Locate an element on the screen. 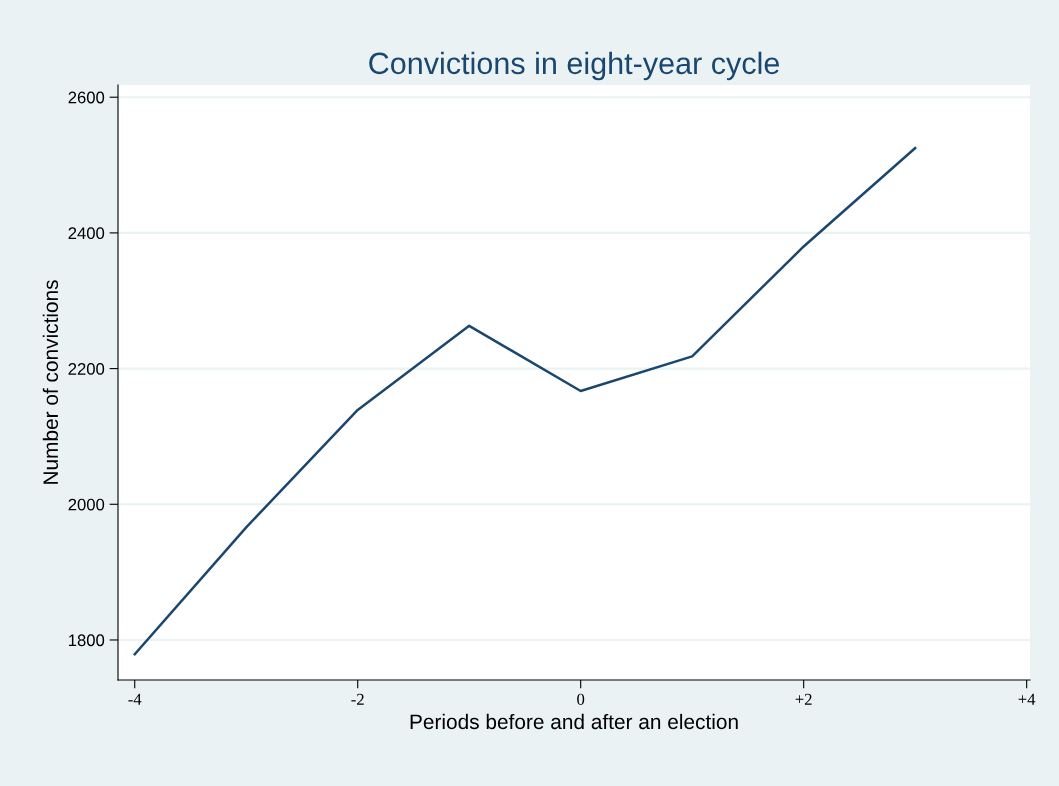 The width and height of the screenshot is (1059, 786). y-axis-title: Number of convictions is located at coordinates (50, 382).